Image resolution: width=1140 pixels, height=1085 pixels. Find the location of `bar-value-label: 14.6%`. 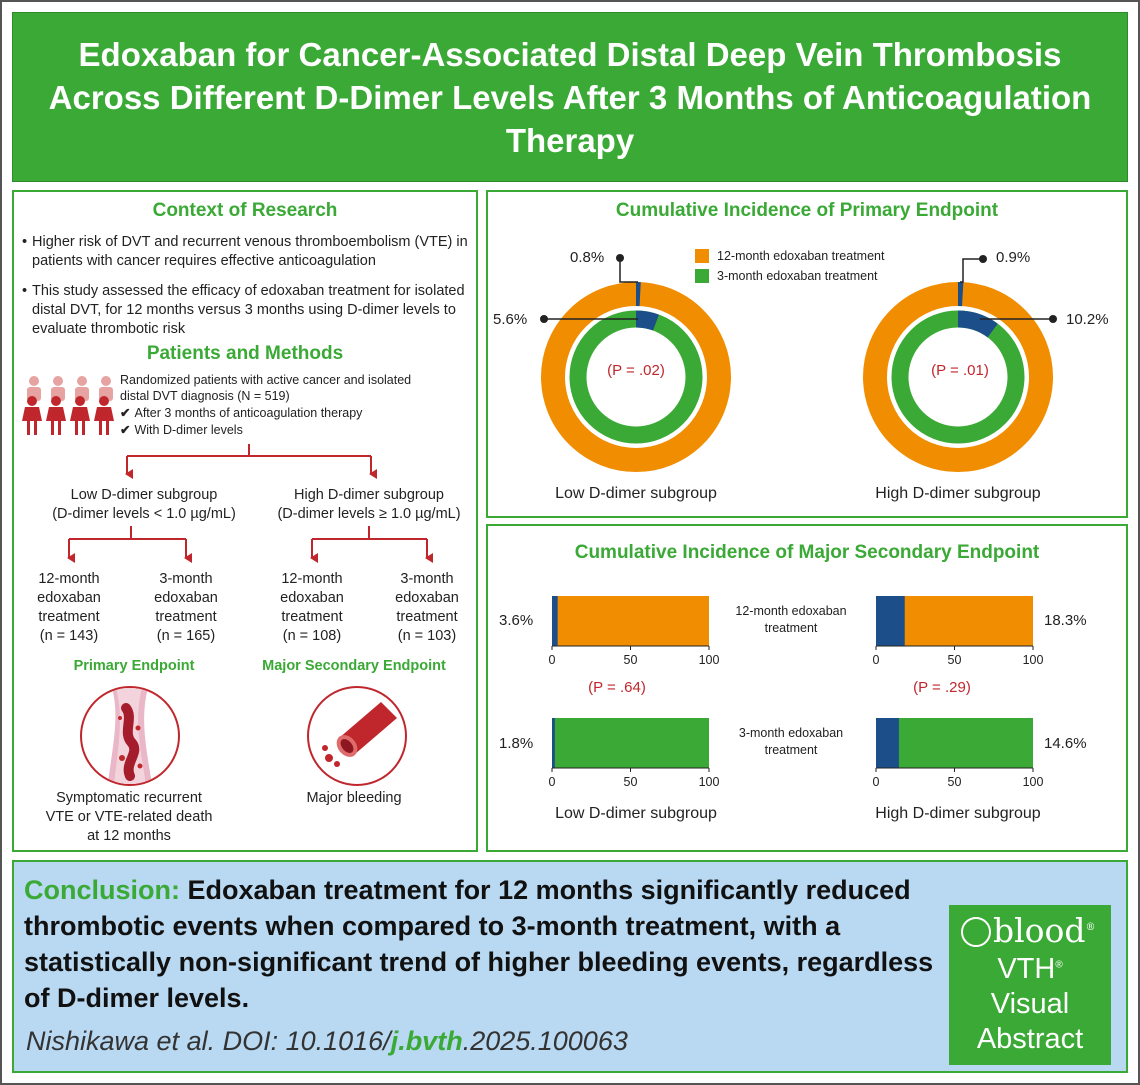

bar-value-label: 14.6% is located at coordinates (1065, 743).